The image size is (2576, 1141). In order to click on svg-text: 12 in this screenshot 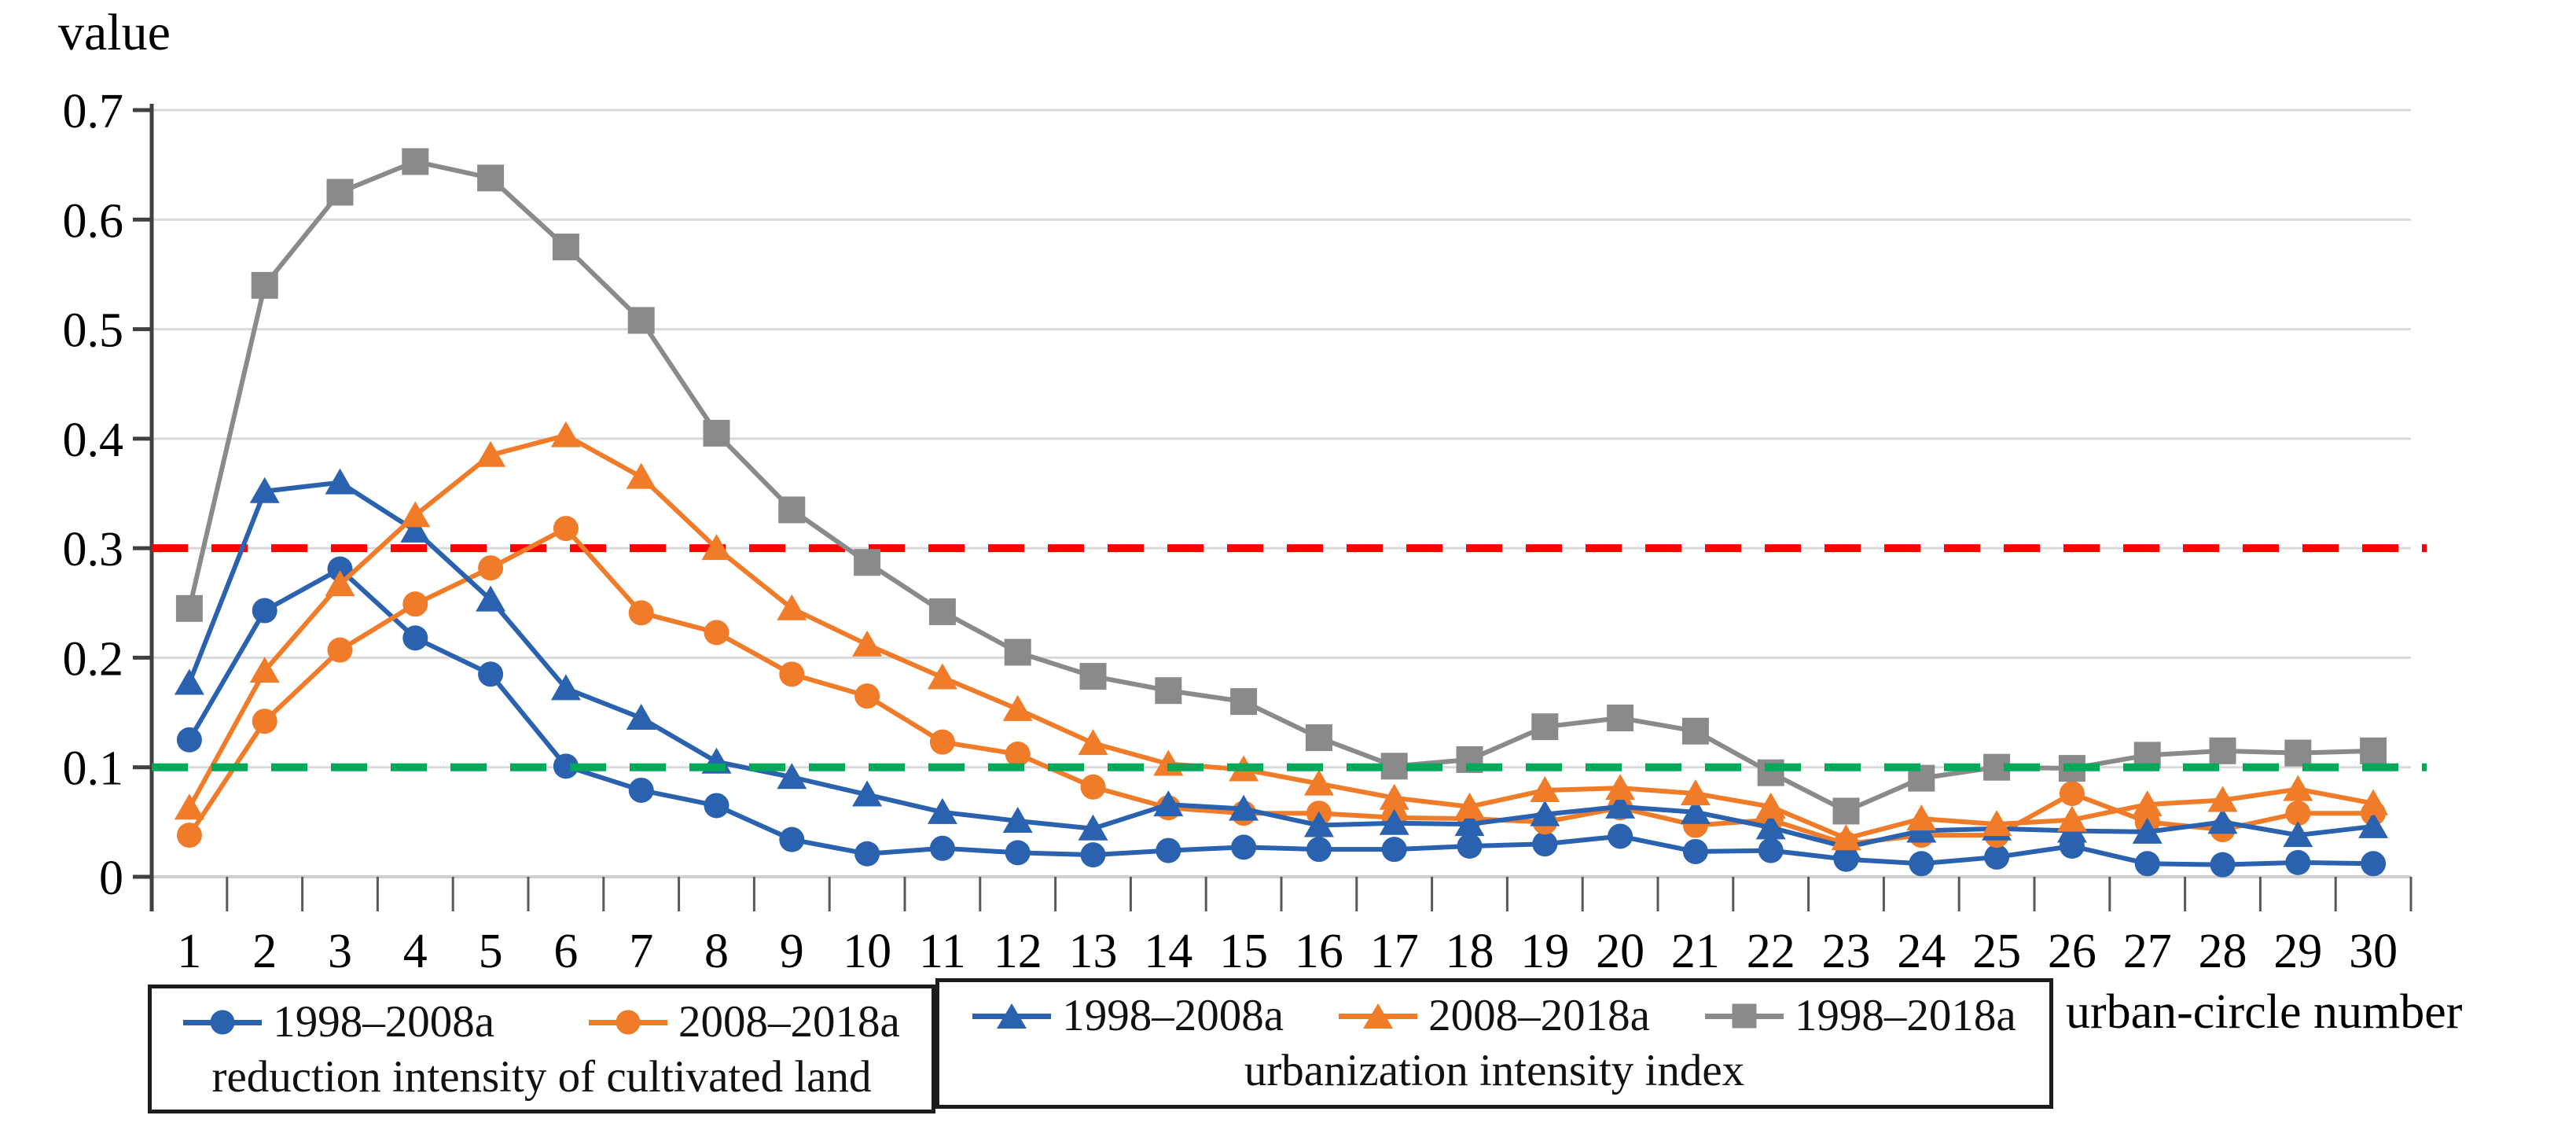, I will do `click(1018, 952)`.